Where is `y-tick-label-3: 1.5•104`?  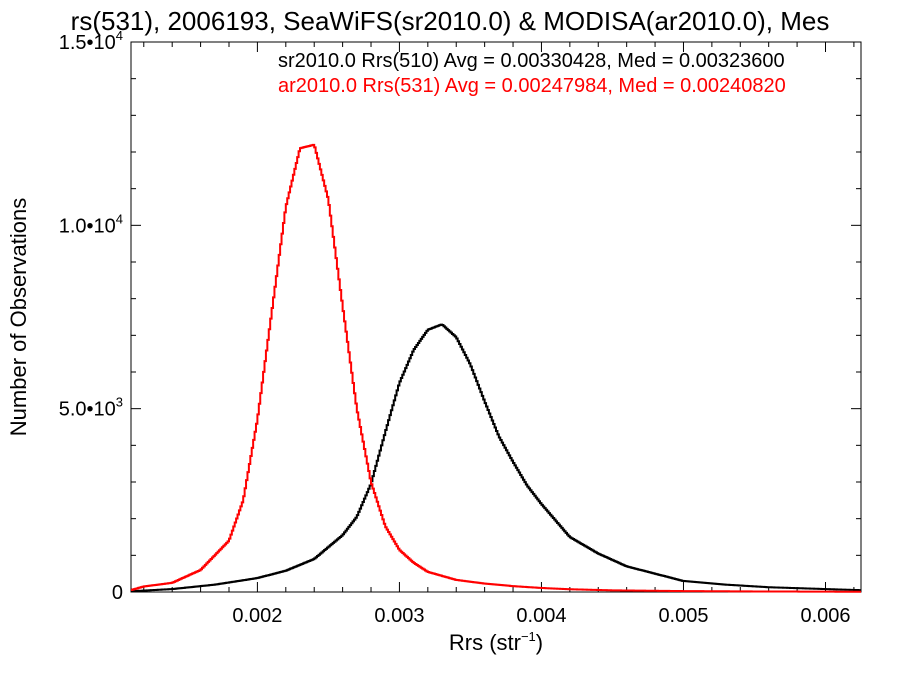
y-tick-label-3: 1.5•104 is located at coordinates (91, 41).